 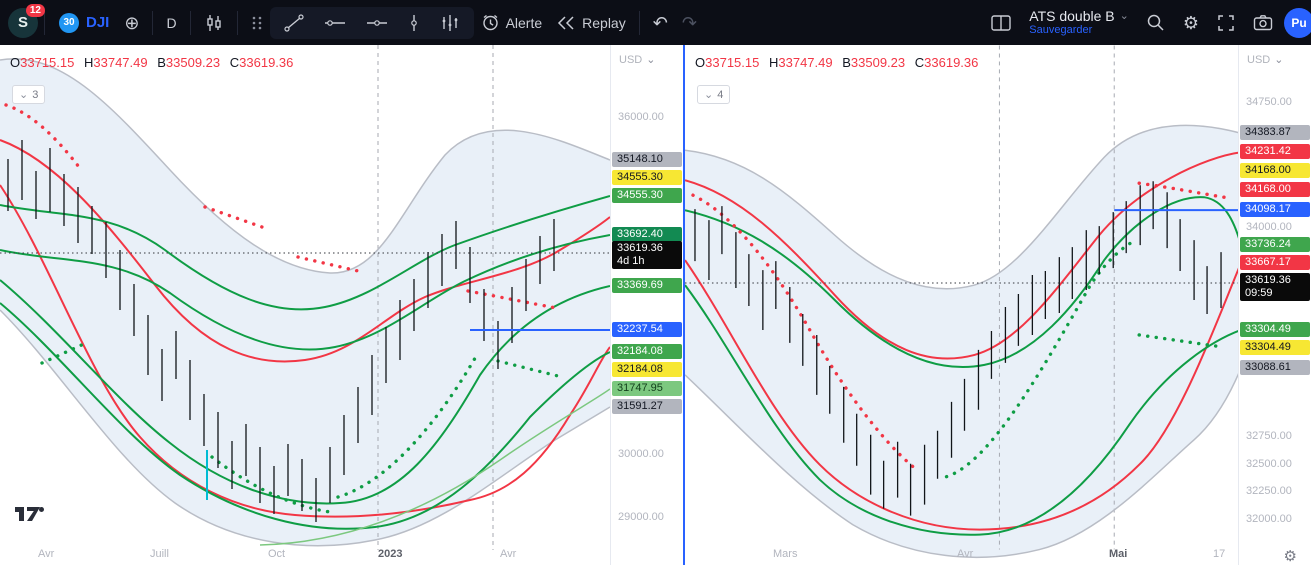 I want to click on price-label: 33692.40, so click(x=647, y=234).